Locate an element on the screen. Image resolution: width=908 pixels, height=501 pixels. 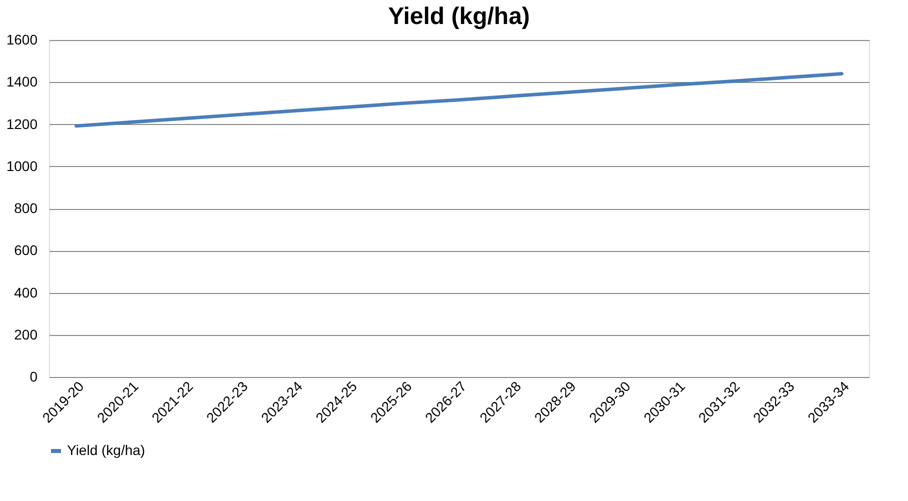
y-tick-label: 0 is located at coordinates (34, 376).